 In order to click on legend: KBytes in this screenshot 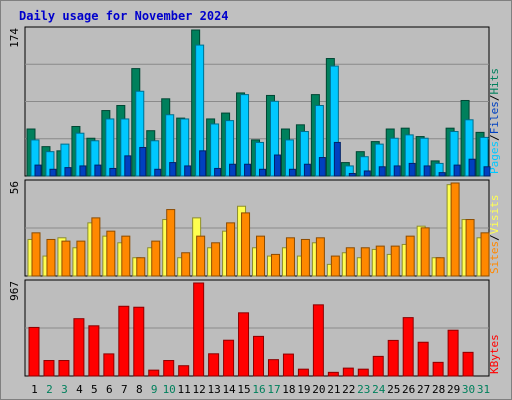, I will do `click(494, 354)`.